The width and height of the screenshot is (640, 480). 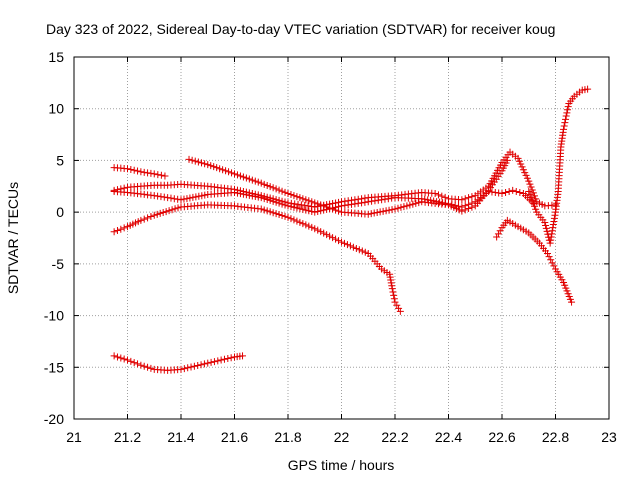 I want to click on x-tick-label: 21.6, so click(x=234, y=437).